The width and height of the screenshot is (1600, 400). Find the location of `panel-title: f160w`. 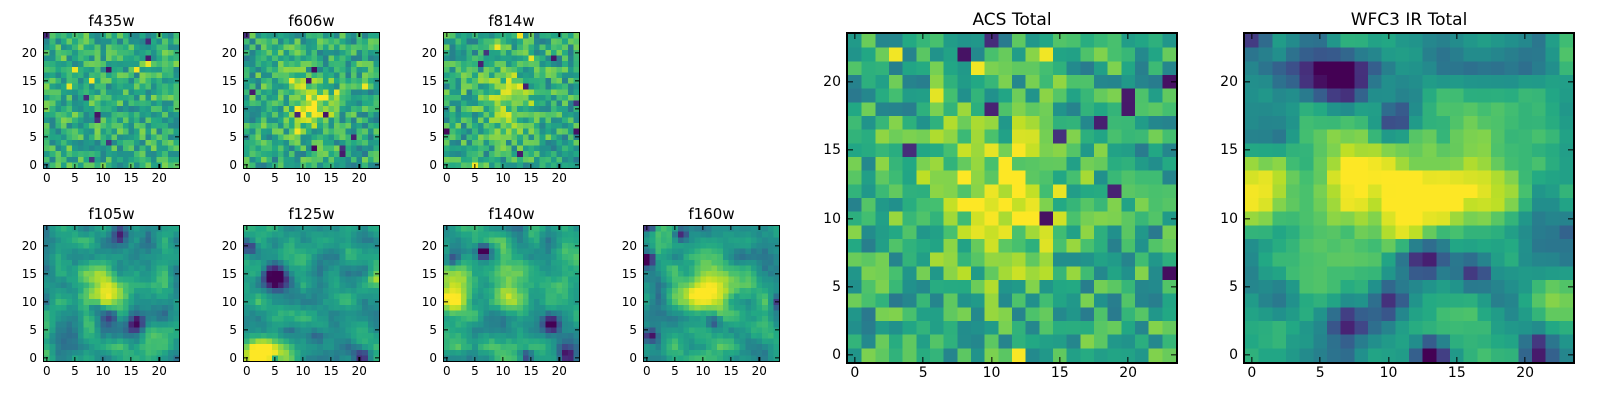

panel-title: f160w is located at coordinates (711, 213).